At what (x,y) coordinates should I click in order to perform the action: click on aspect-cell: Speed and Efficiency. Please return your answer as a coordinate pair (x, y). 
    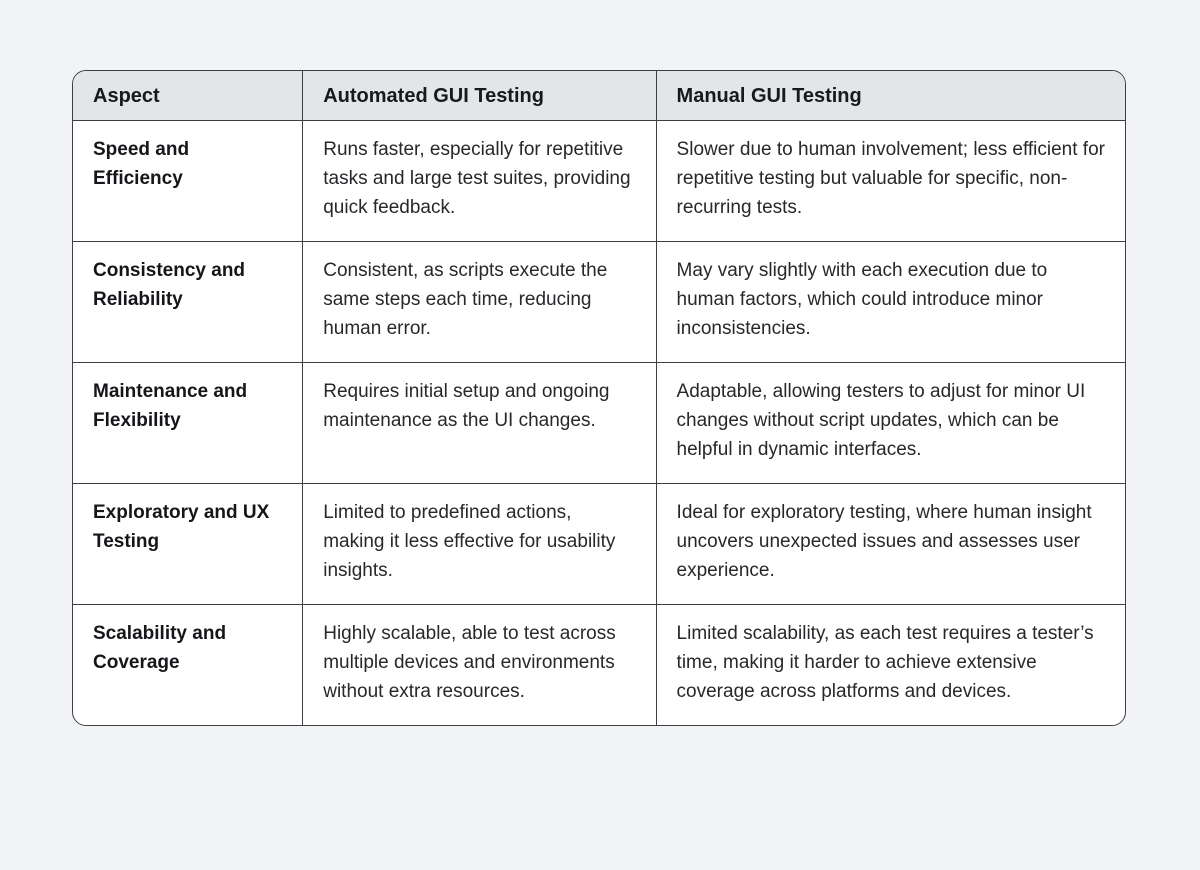
    Looking at the image, I should click on (188, 181).